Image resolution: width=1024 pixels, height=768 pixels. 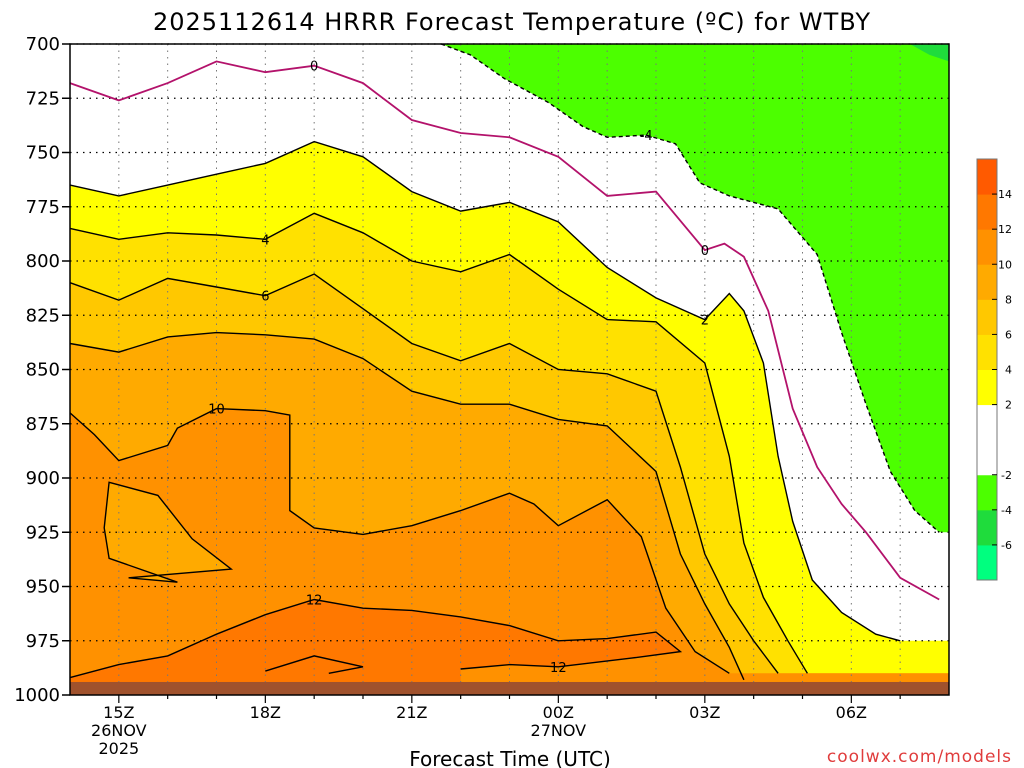 I want to click on y-tick-label-800: 800, so click(x=43, y=261).